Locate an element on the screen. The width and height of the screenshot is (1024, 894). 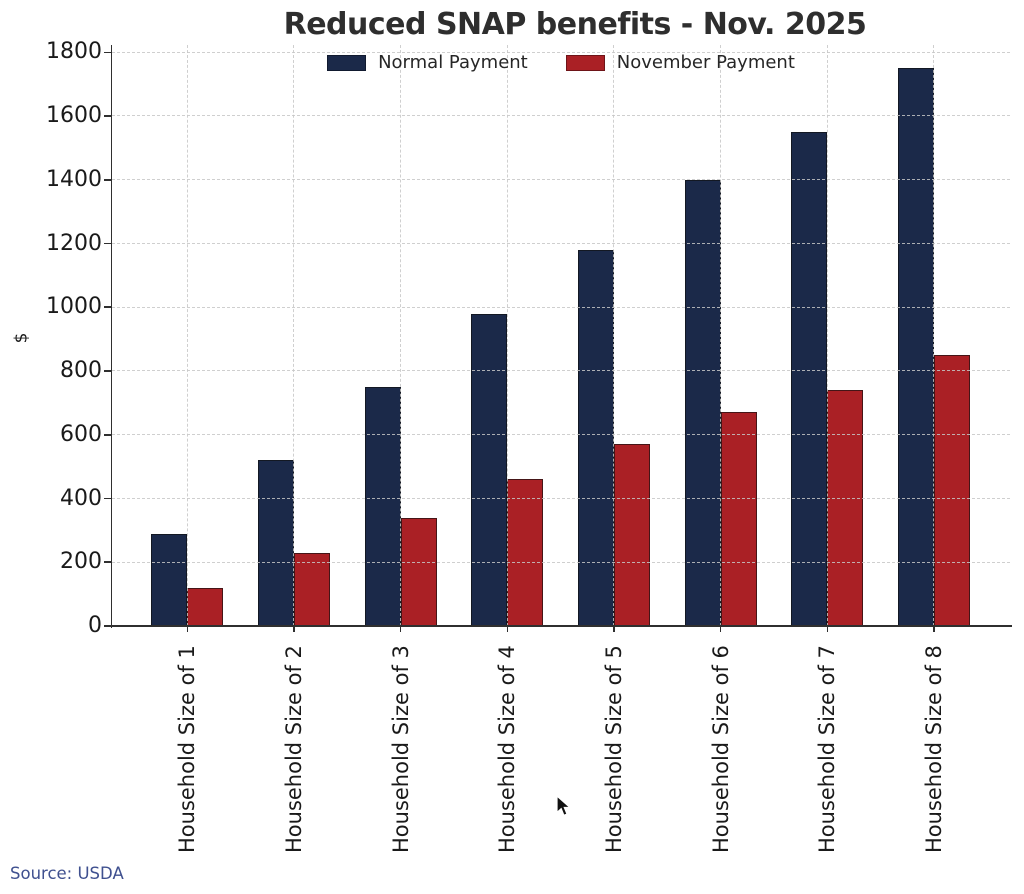
y-tick-label-600: 600 is located at coordinates (81, 434).